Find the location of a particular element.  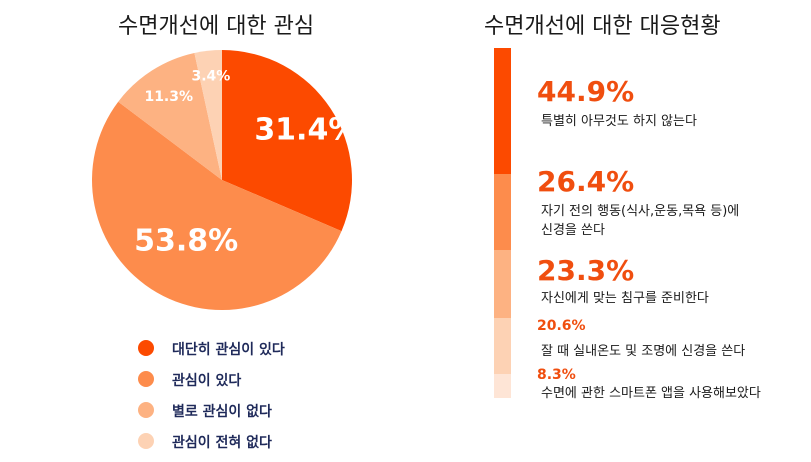

bar-category-label: 자신에게 맞는 침구를 준비한다 is located at coordinates (625, 298).